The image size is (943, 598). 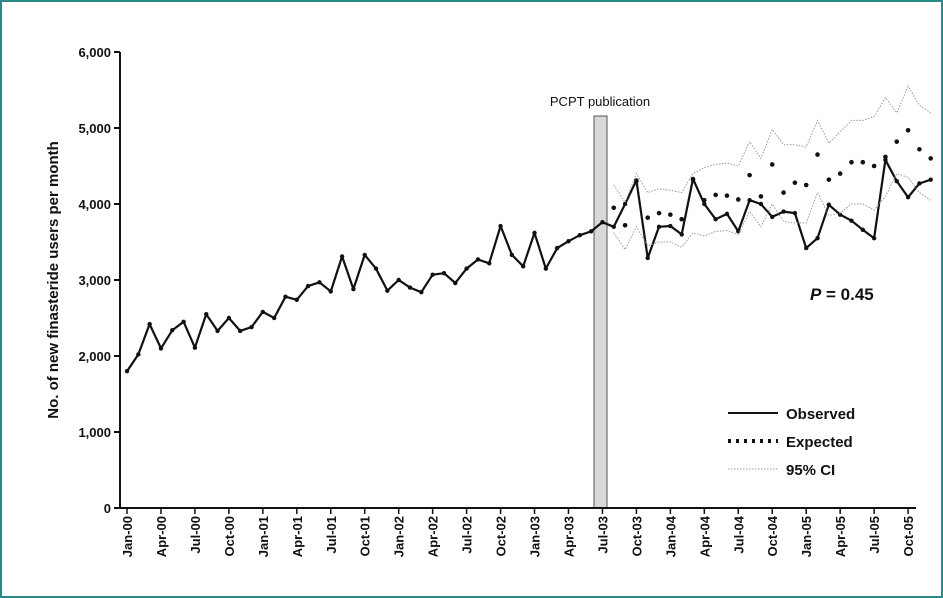 I want to click on x-tick-label: Jul-04, so click(x=738, y=534).